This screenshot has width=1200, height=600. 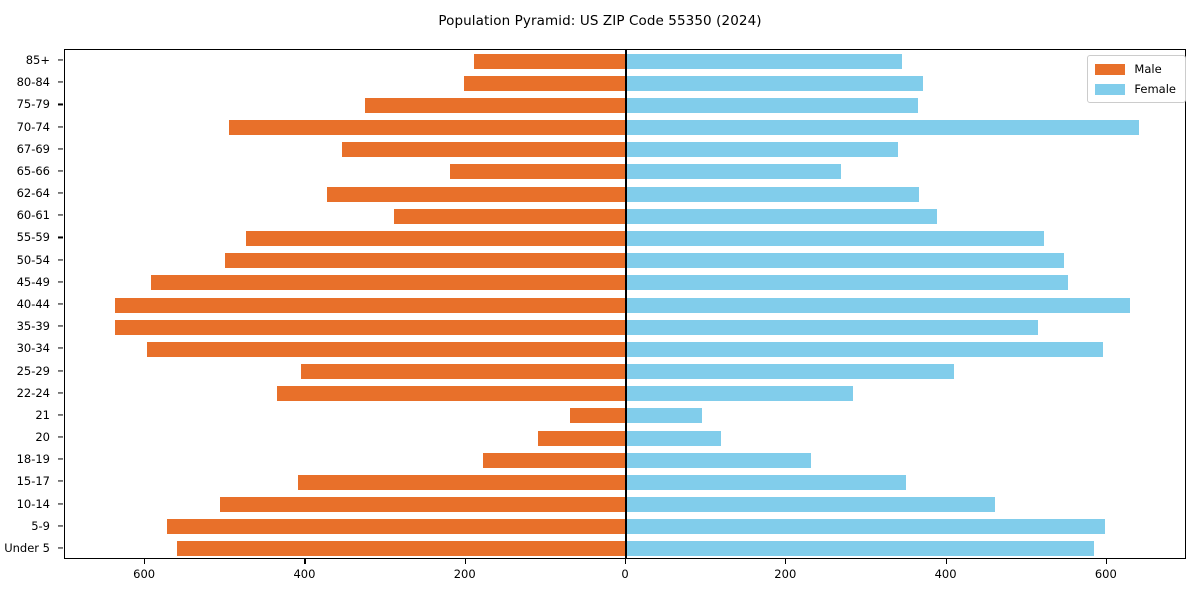 I want to click on color-swatch-female-icon, so click(x=1110, y=89).